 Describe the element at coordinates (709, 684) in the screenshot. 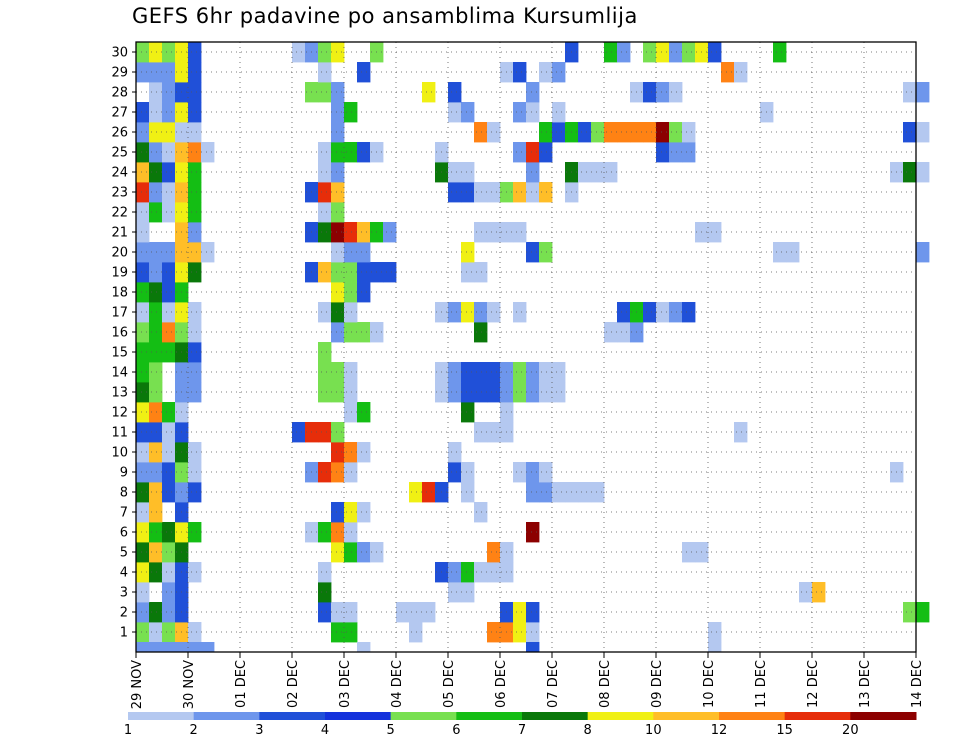

I see `x-tick-label: 10 DEC` at that location.